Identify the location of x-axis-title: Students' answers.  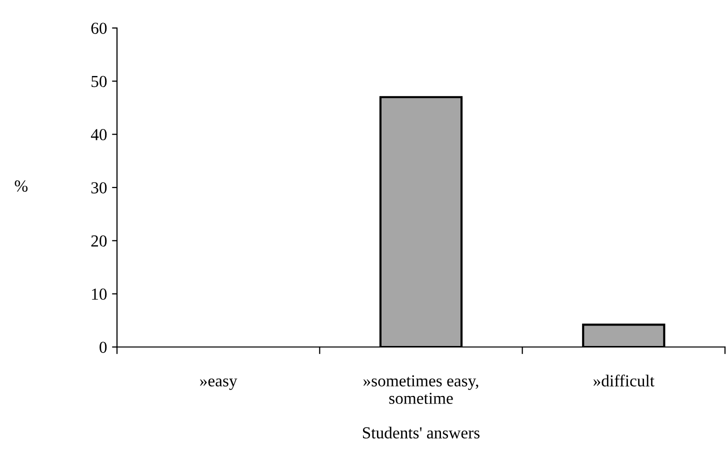
(421, 432).